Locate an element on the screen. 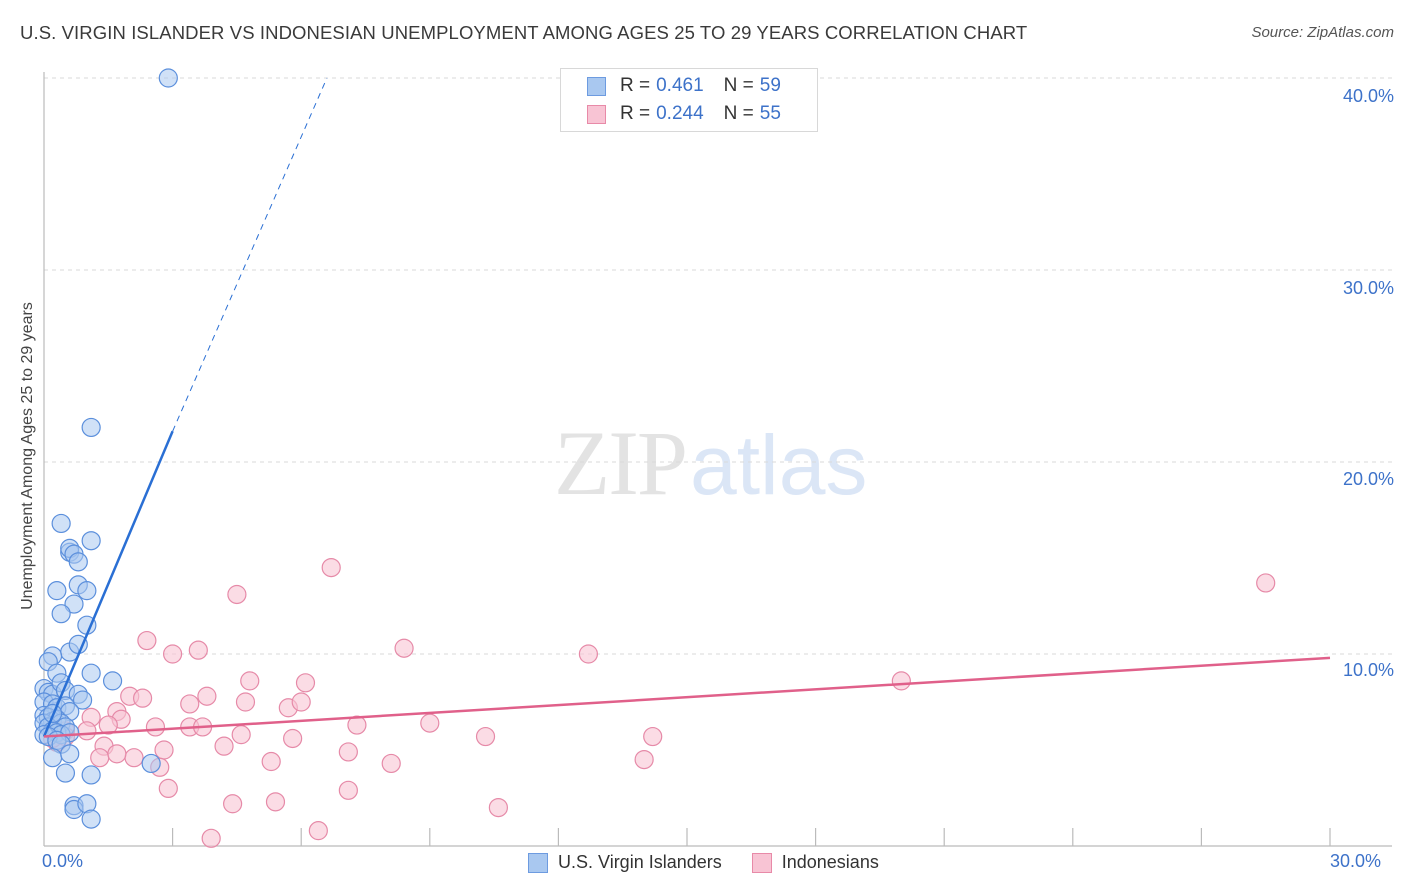 This screenshot has height=892, width=1406. n-value: 59 is located at coordinates (770, 85).